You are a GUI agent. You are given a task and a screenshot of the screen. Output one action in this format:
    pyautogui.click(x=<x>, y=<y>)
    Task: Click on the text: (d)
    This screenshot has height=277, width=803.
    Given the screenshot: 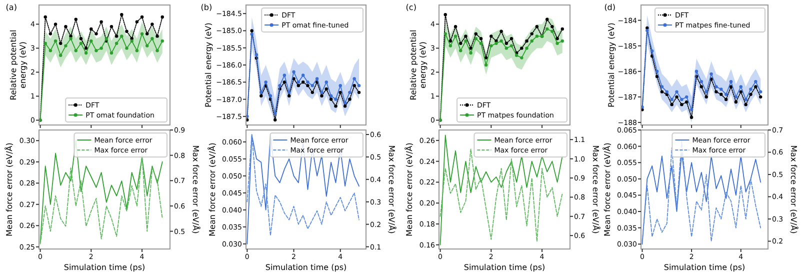 What is the action you would take?
    pyautogui.click(x=610, y=7)
    